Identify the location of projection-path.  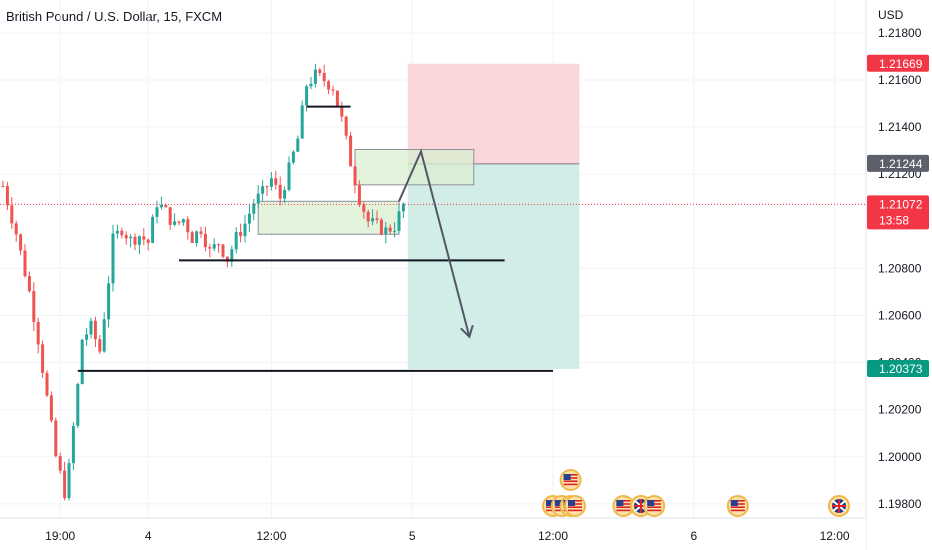
(434, 242).